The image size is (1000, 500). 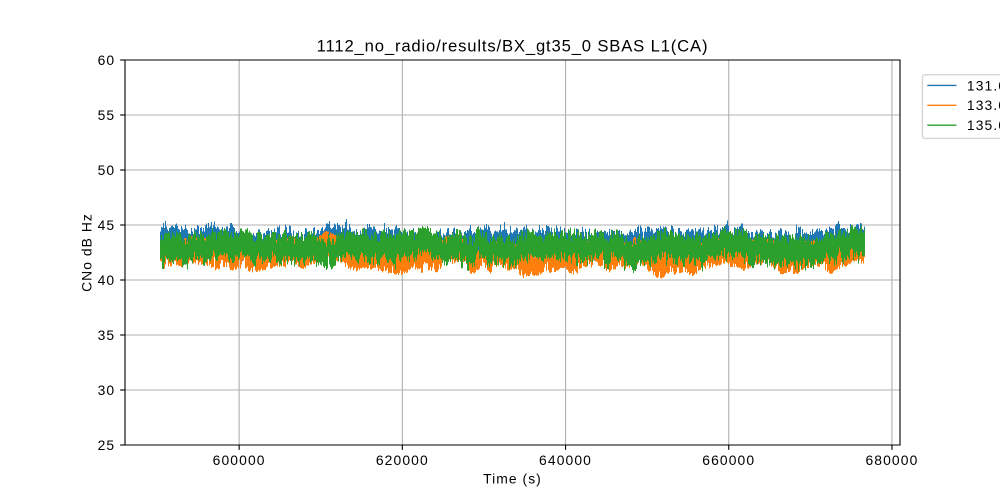 I want to click on svg-text: 30, so click(x=107, y=390).